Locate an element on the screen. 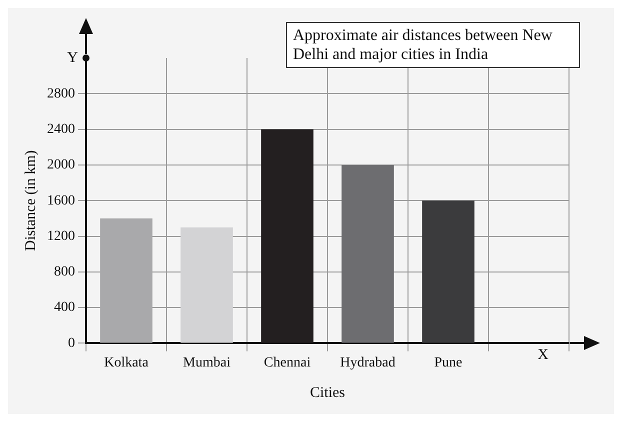 This screenshot has width=622, height=422. y-tick-label: 1200 is located at coordinates (61, 236).